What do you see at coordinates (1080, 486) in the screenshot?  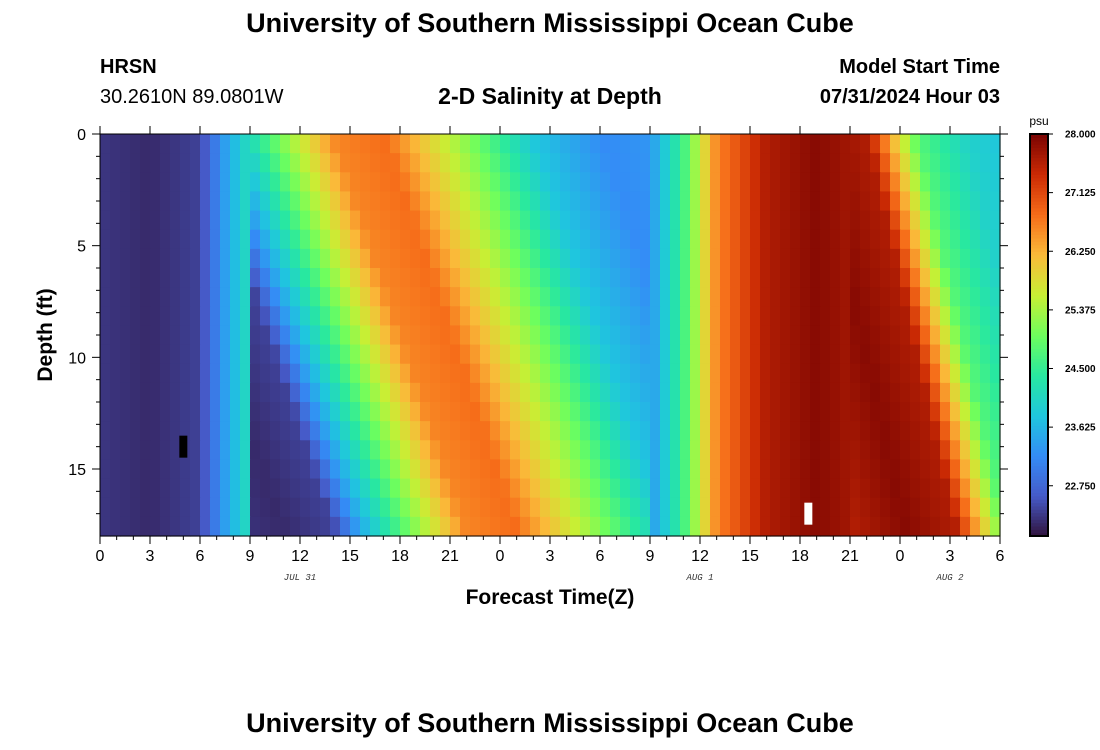 I see `colorbar-label: 22.750` at bounding box center [1080, 486].